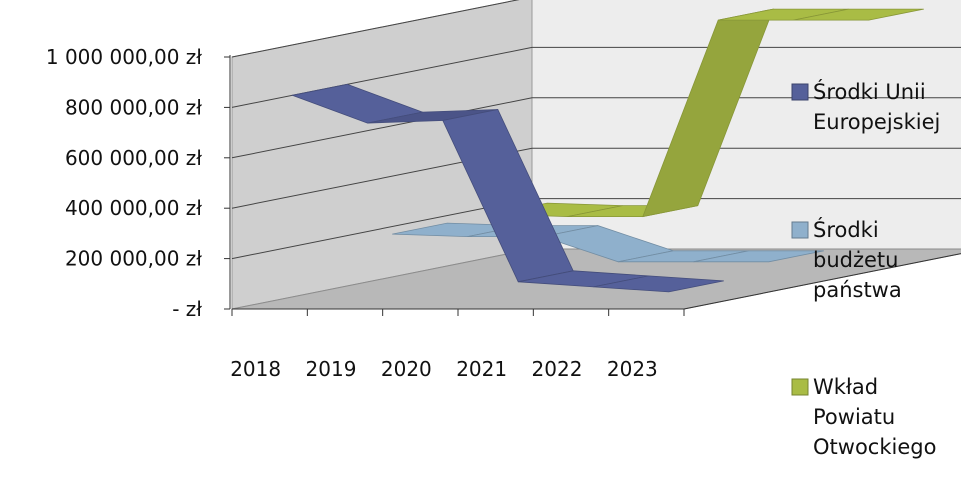  Describe the element at coordinates (481, 369) in the screenshot. I see `x-tick-label: 2021` at that location.